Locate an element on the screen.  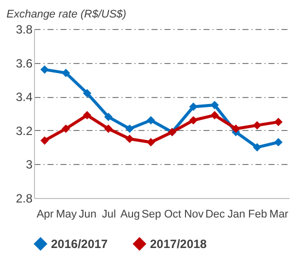
y-tick-label: 3.6 is located at coordinates (24, 63).